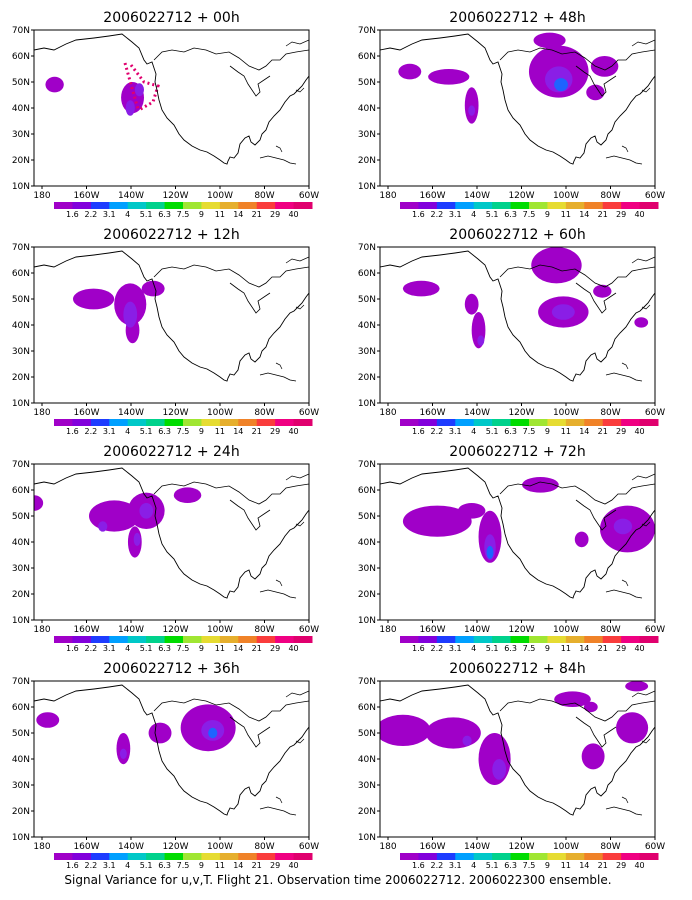 Image resolution: width=692 pixels, height=900 pixels. What do you see at coordinates (171, 669) in the screenshot?
I see `panel-title: 2006022712 + 36h` at bounding box center [171, 669].